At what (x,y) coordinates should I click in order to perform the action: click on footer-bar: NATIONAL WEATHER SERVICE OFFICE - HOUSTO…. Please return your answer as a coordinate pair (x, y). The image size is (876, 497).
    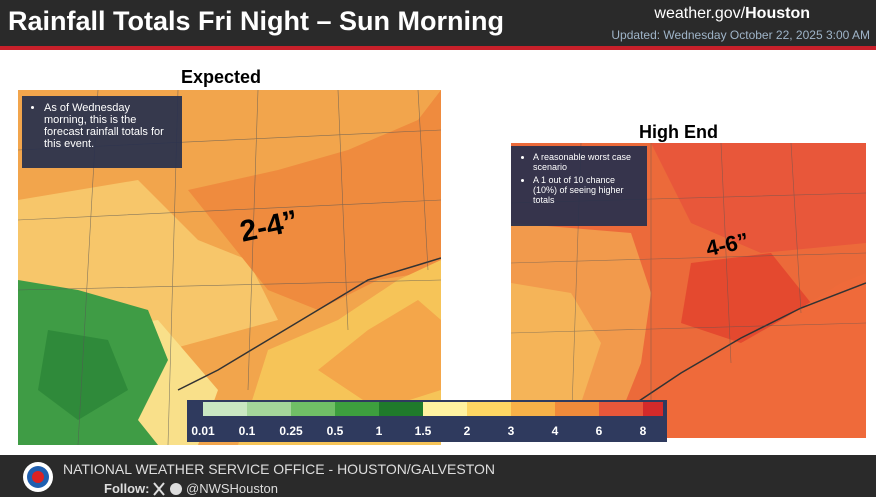
    Looking at the image, I should click on (438, 476).